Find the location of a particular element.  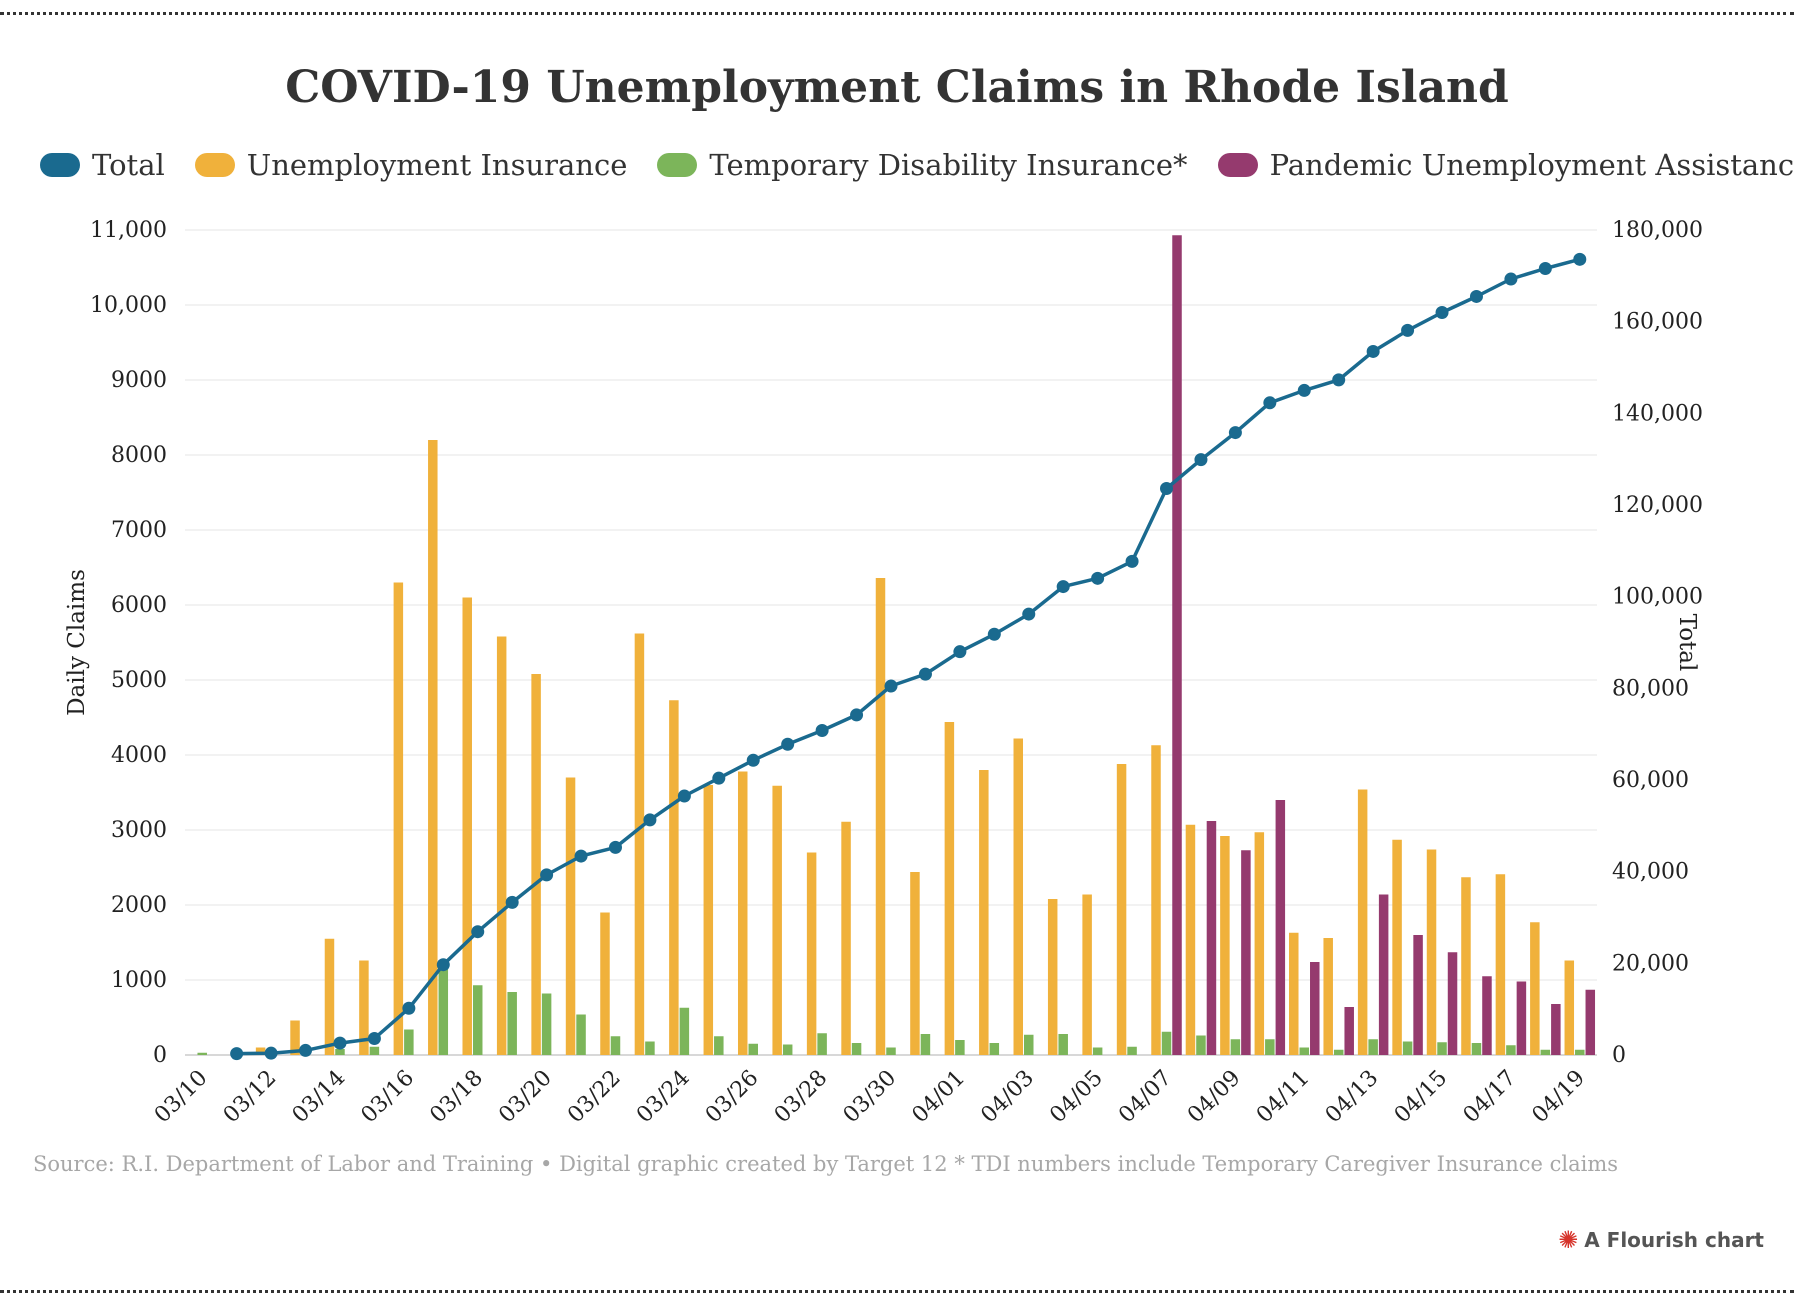

legend-item-temporary-disability-insurance: Temporary Disability Insurance* is located at coordinates (922, 165).